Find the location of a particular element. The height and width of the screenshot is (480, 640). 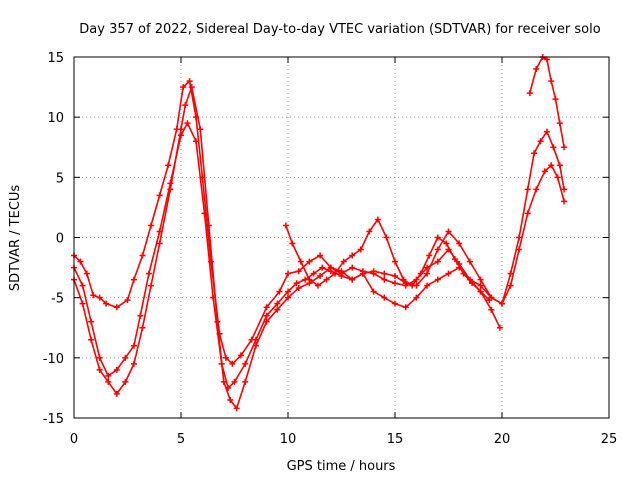

x-tick-label: 0 is located at coordinates (74, 439).